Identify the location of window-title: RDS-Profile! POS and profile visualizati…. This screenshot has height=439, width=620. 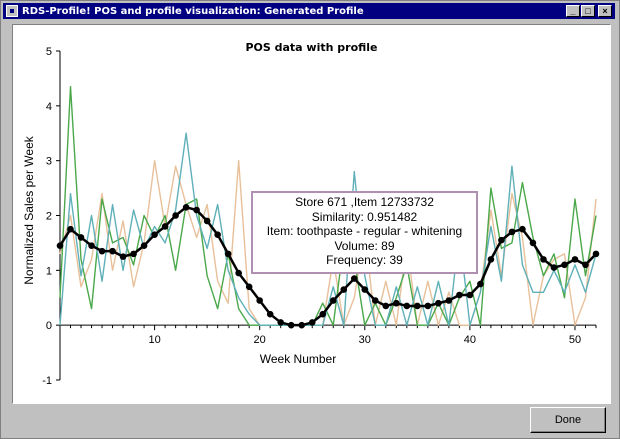
(193, 11).